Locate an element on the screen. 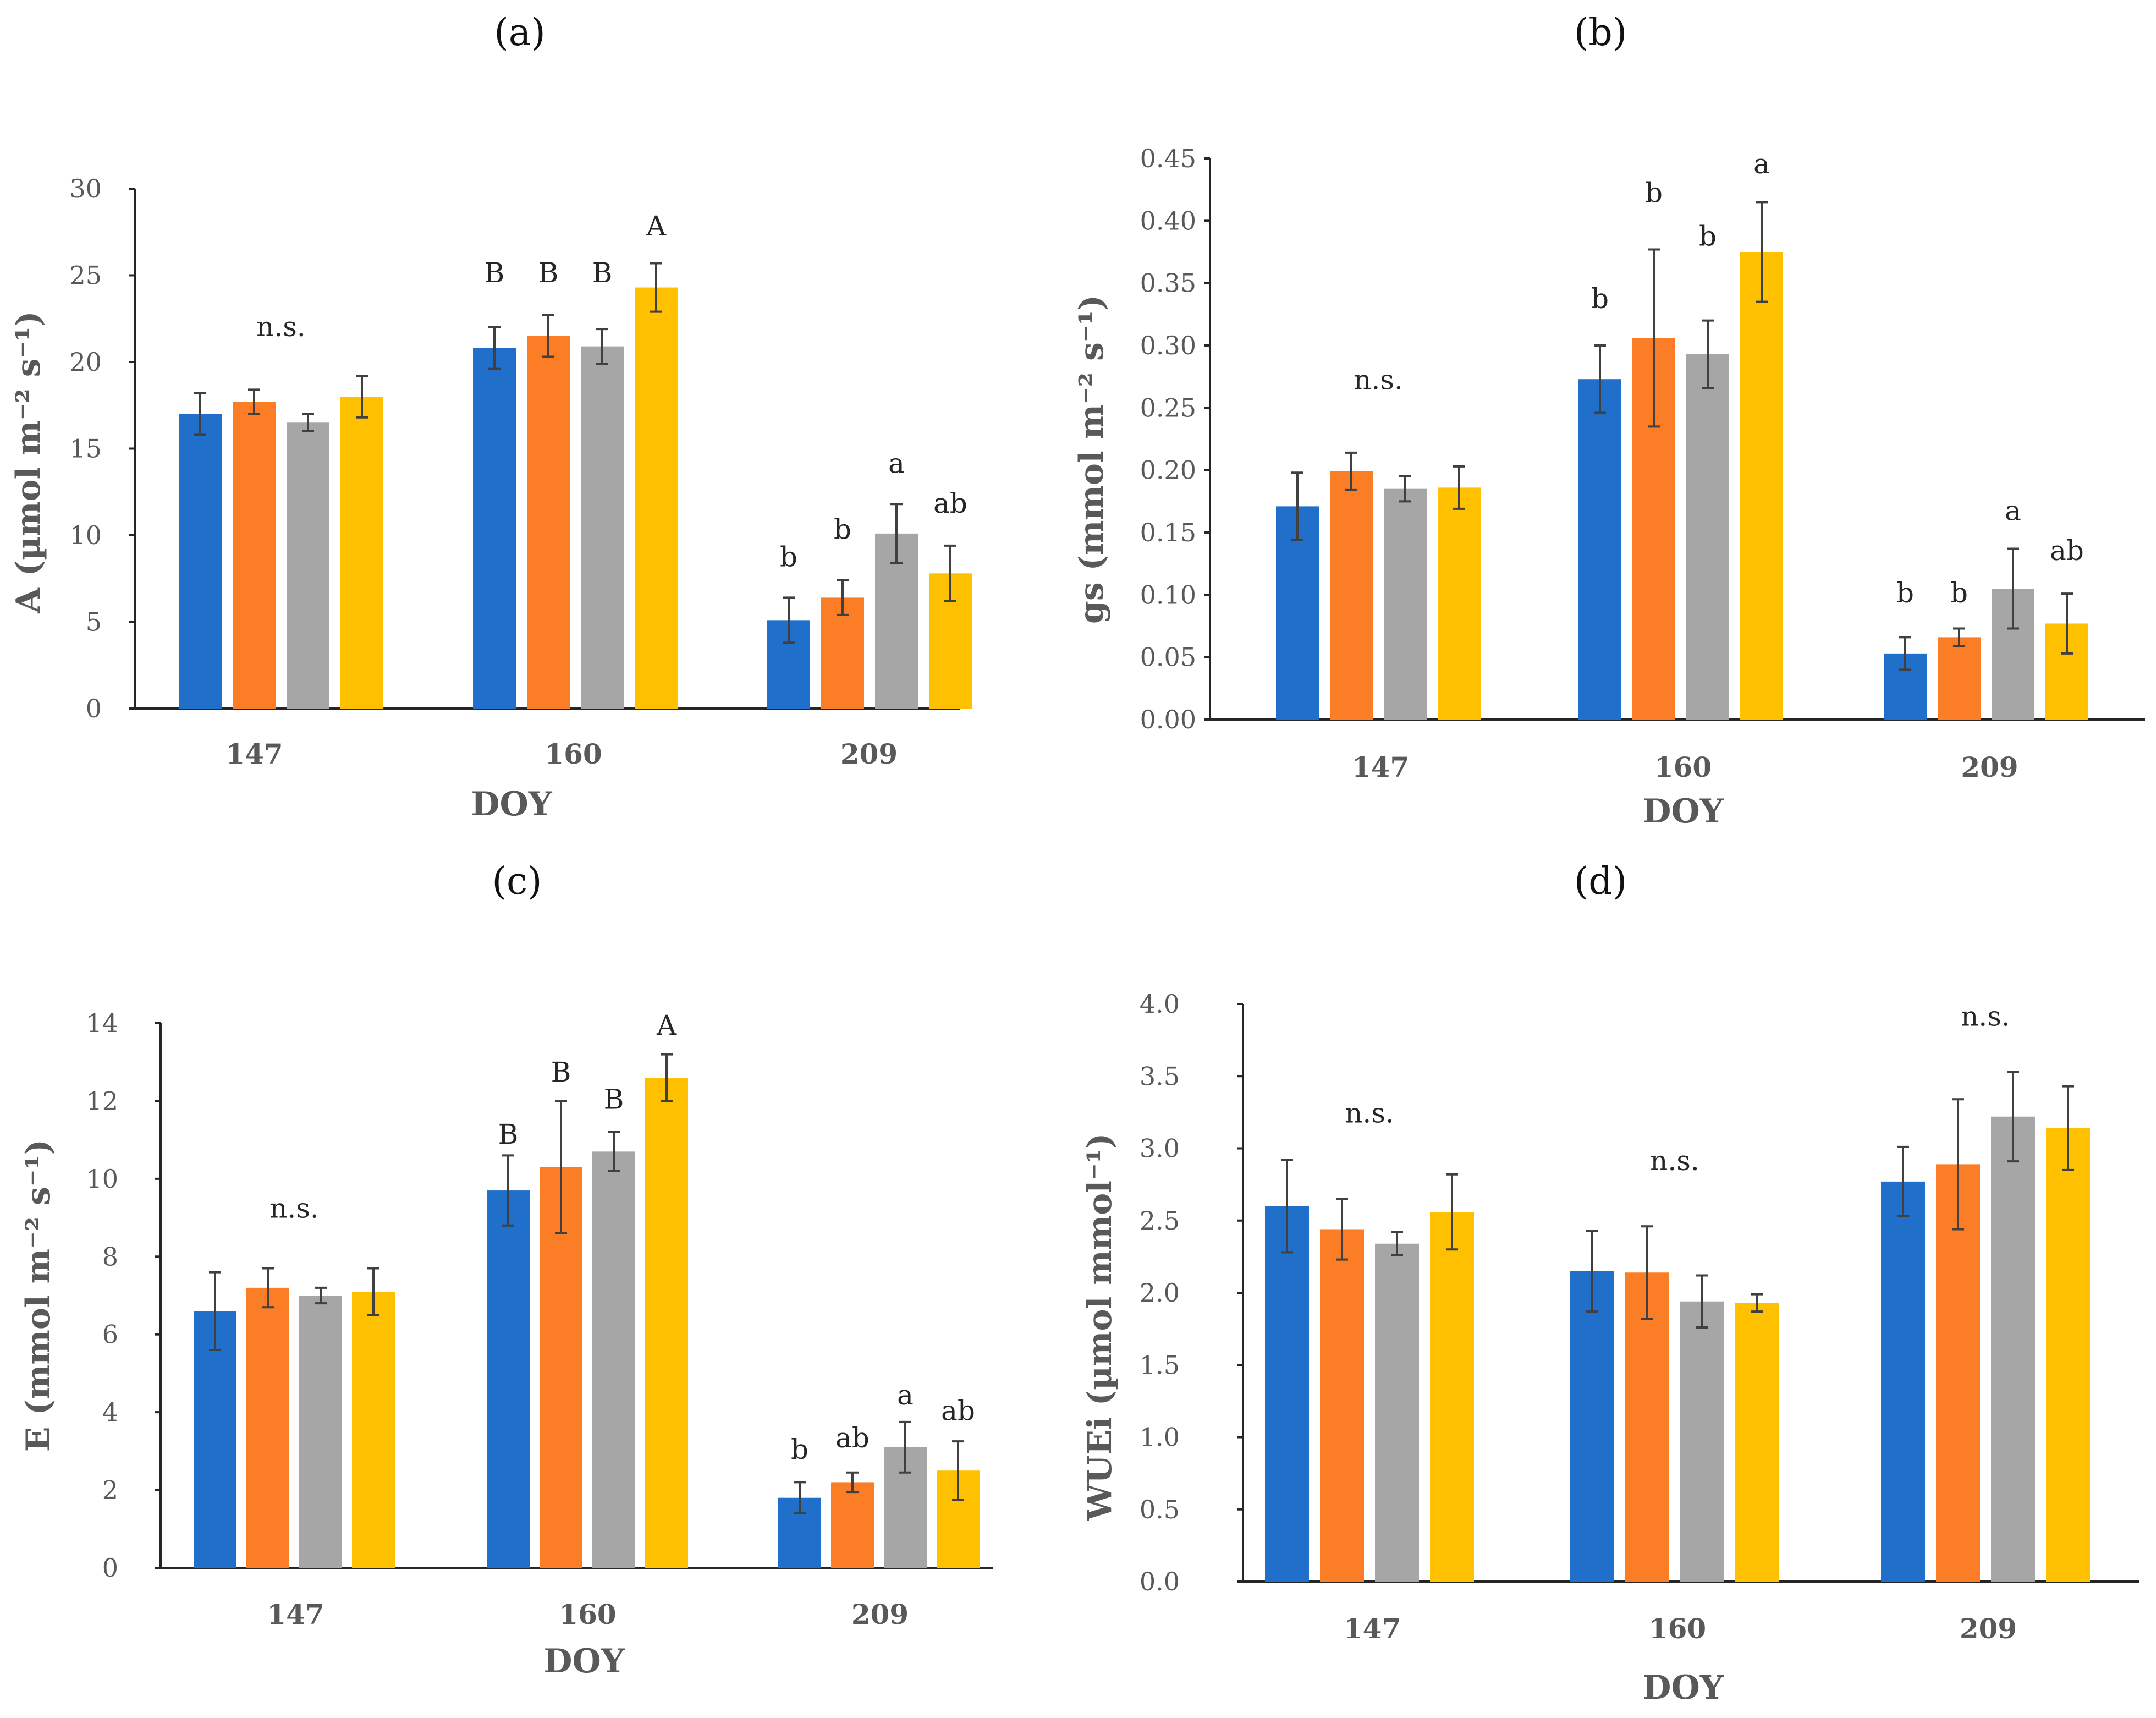  y-tick-label: 30 is located at coordinates (85, 189).